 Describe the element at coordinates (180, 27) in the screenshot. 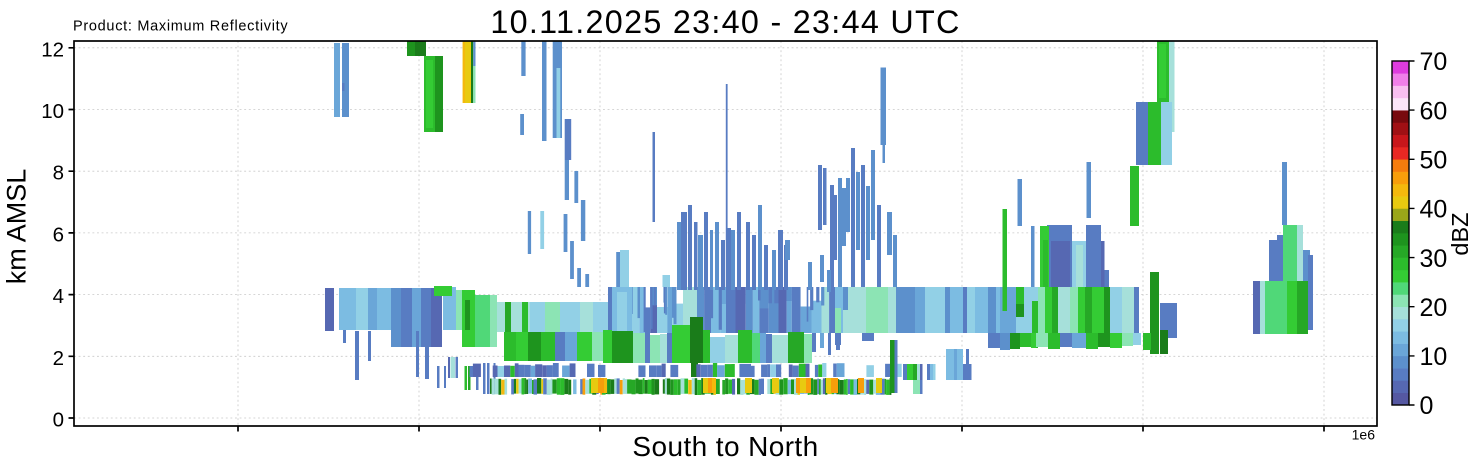

I see `svg-text: Product: Maximum Reflectivity` at that location.